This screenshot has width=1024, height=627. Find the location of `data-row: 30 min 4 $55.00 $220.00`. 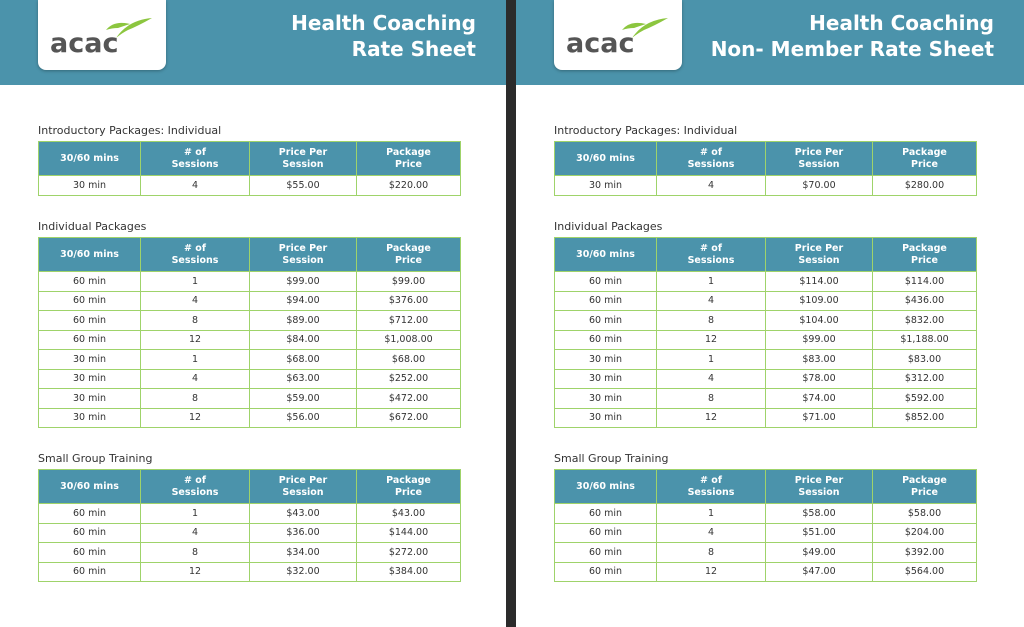

data-row: 30 min 4 $55.00 $220.00 is located at coordinates (249, 185).